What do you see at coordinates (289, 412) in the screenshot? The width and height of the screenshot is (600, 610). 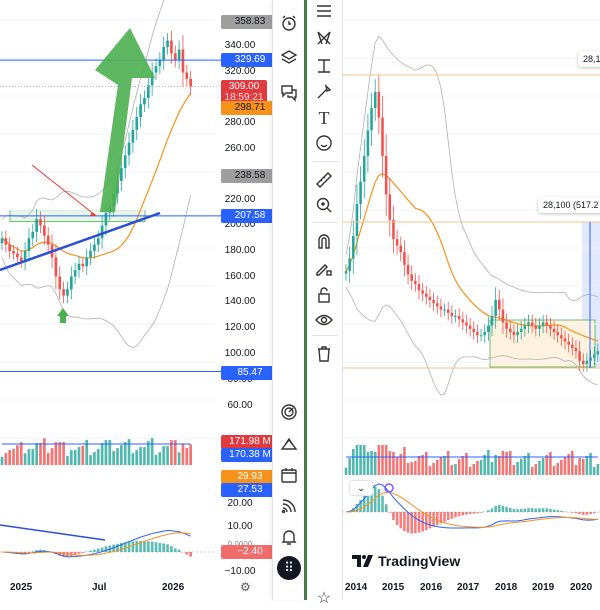 I see `hotlist-icon` at bounding box center [289, 412].